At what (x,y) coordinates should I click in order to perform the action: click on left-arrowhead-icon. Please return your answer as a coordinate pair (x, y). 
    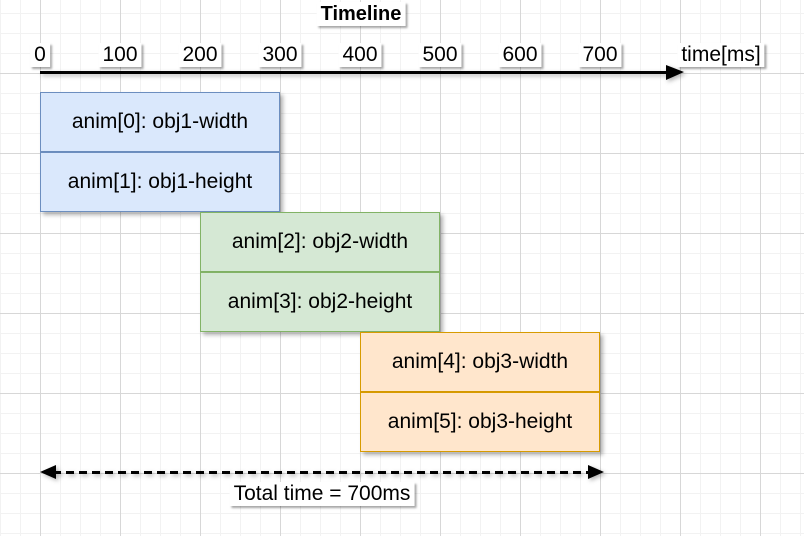
    Looking at the image, I should click on (48, 472).